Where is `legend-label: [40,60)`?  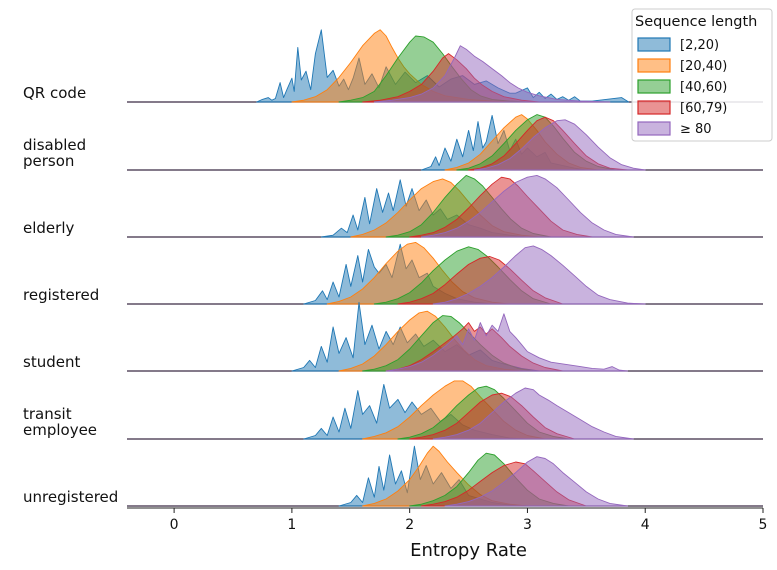 legend-label: [40,60) is located at coordinates (703, 87).